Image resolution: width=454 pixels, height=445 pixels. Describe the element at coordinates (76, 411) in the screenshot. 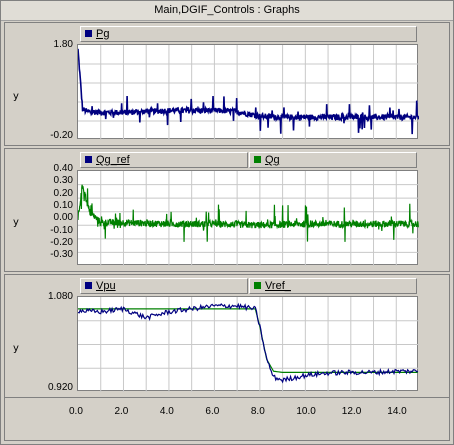

I see `x-tick: 0.0` at that location.